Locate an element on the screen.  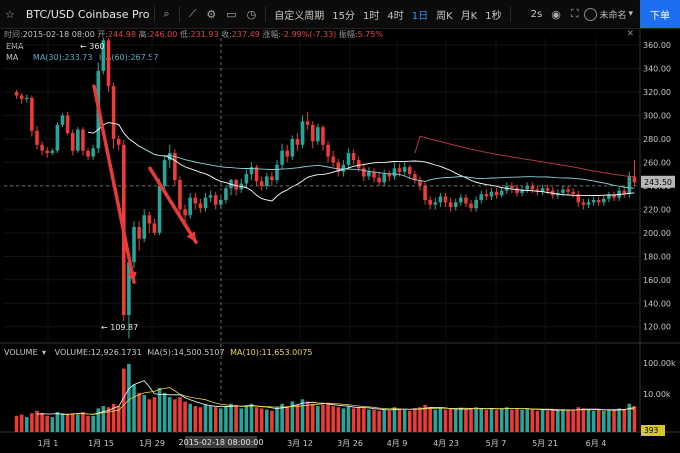
order-button: 下单 is located at coordinates (660, 14).